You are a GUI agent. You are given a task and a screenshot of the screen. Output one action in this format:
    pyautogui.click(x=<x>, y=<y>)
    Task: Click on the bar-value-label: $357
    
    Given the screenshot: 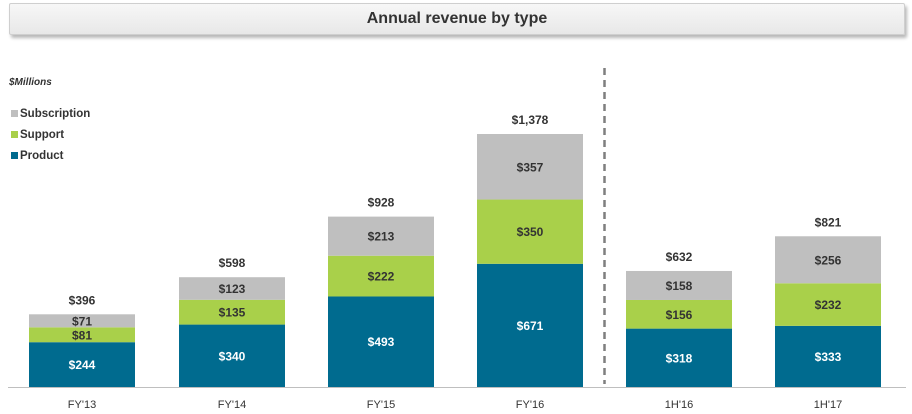 What is the action you would take?
    pyautogui.click(x=530, y=167)
    